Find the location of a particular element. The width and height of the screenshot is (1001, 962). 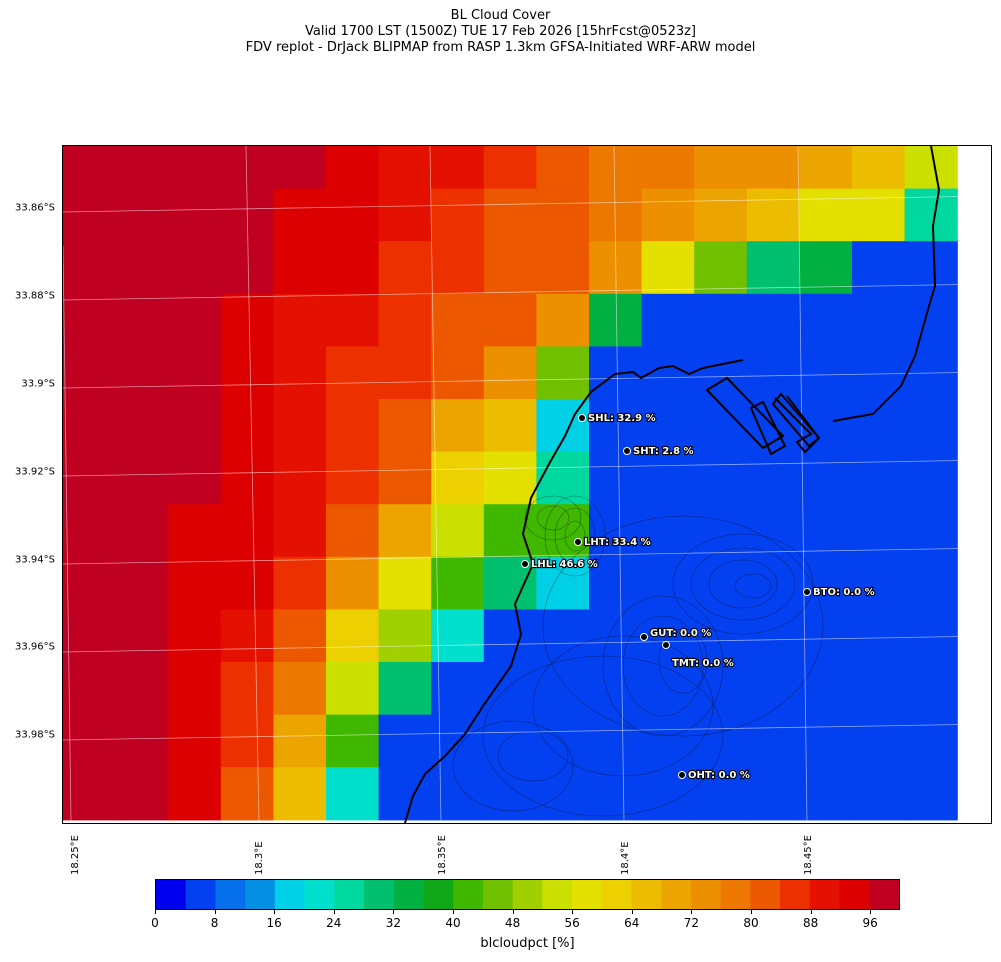

colorbar-tick-label: 56 is located at coordinates (572, 923).